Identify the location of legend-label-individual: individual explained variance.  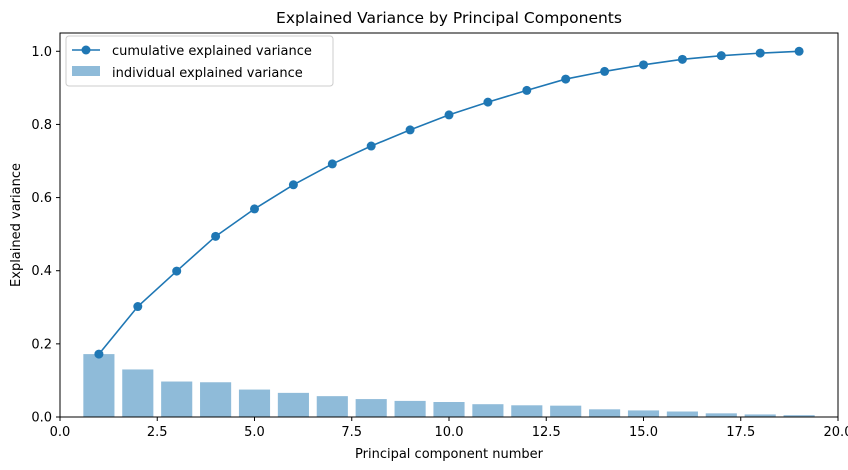
(207, 73).